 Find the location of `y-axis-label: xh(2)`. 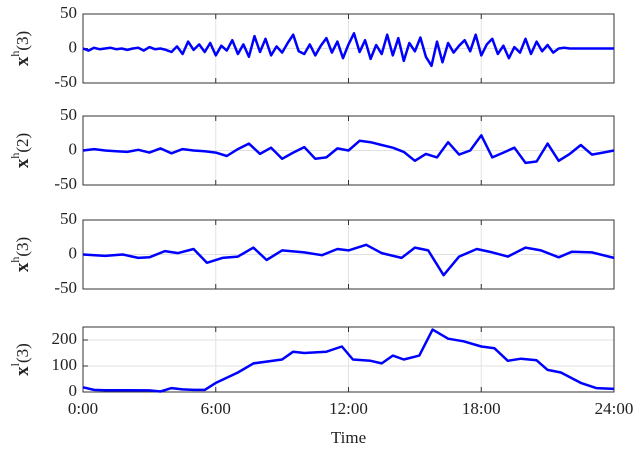

y-axis-label: xh(2) is located at coordinates (21, 150).